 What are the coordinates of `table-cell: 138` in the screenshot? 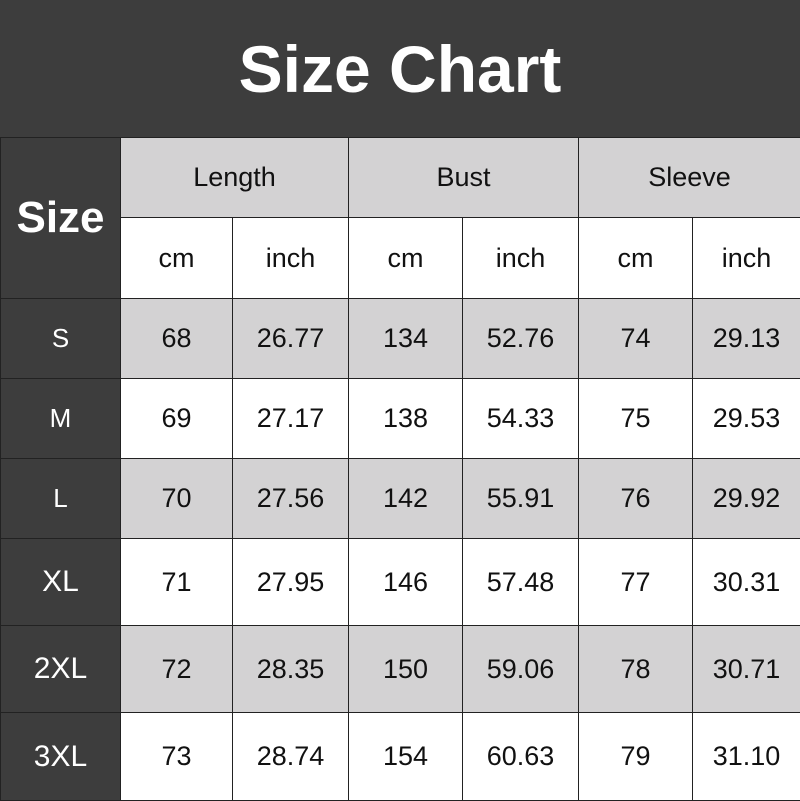 It's located at (406, 419).